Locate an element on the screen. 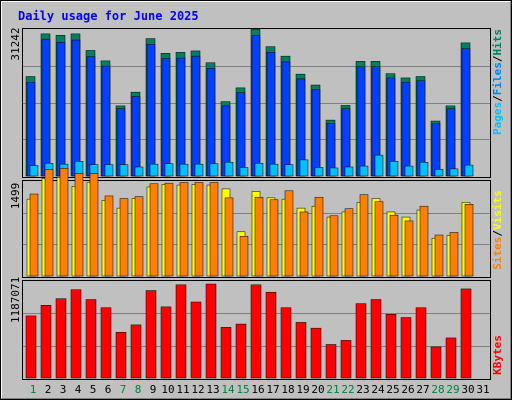 This screenshot has width=512, height=404. ymax-label-kbytes: 1187071 is located at coordinates (15, 300).